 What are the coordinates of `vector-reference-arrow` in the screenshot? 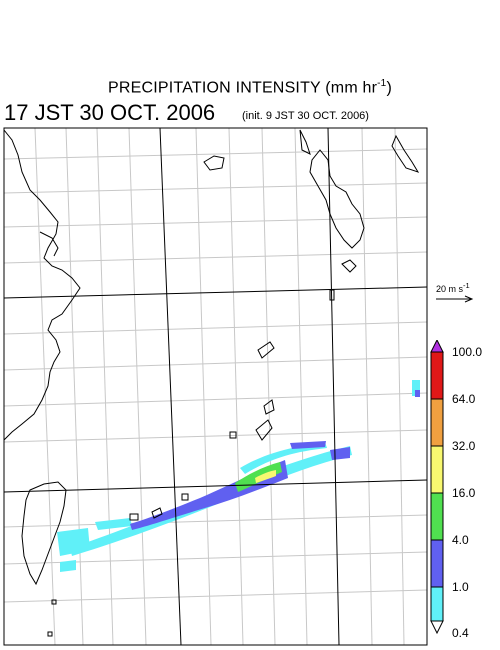 It's located at (455, 299).